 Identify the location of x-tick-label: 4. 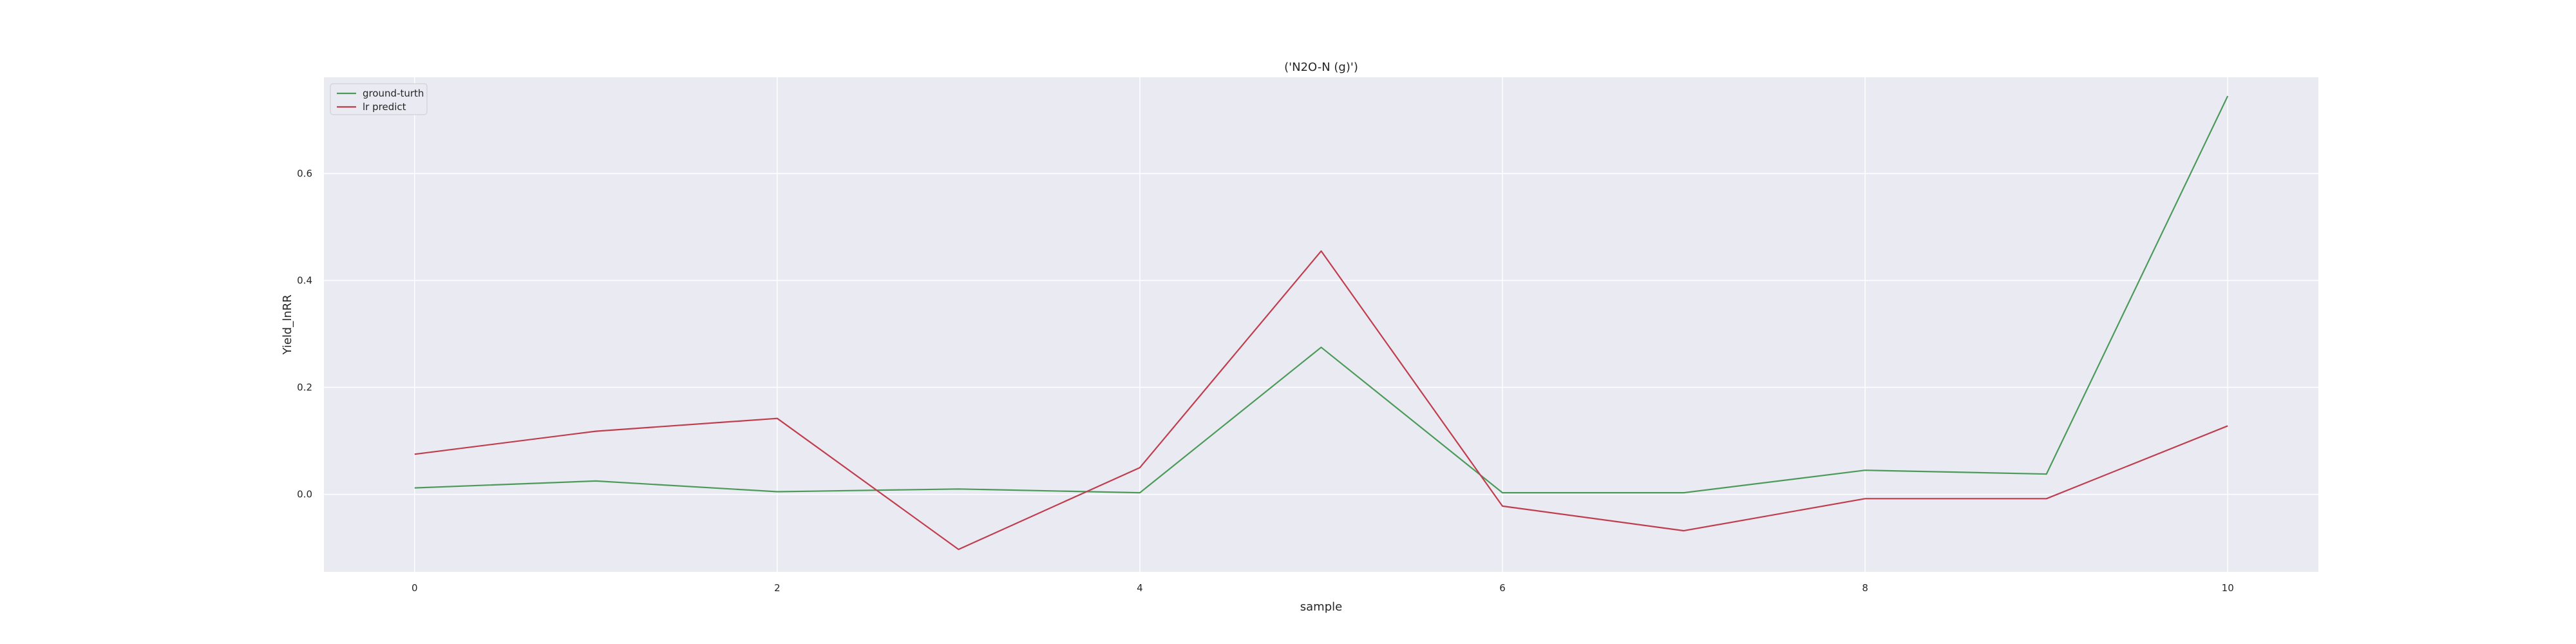
(1140, 588).